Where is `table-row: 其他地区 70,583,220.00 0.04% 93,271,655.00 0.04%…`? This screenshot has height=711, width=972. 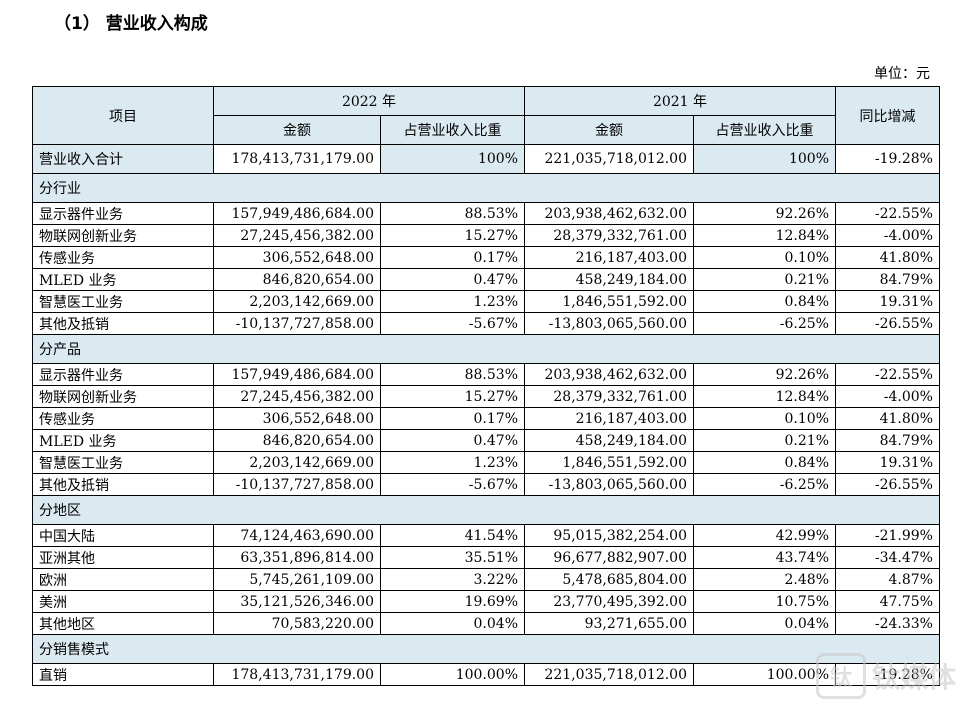
table-row: 其他地区 70,583,220.00 0.04% 93,271,655.00 0.04%… is located at coordinates (486, 623).